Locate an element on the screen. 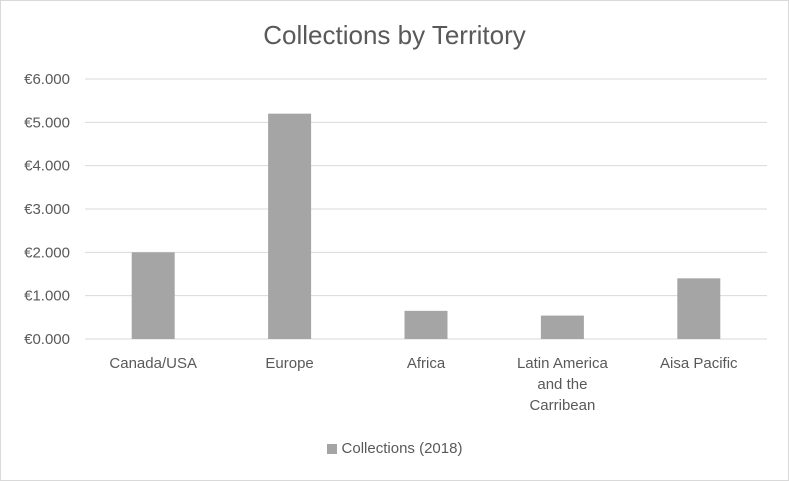 This screenshot has width=789, height=481. x-tick-label: Canada/USA is located at coordinates (153, 363).